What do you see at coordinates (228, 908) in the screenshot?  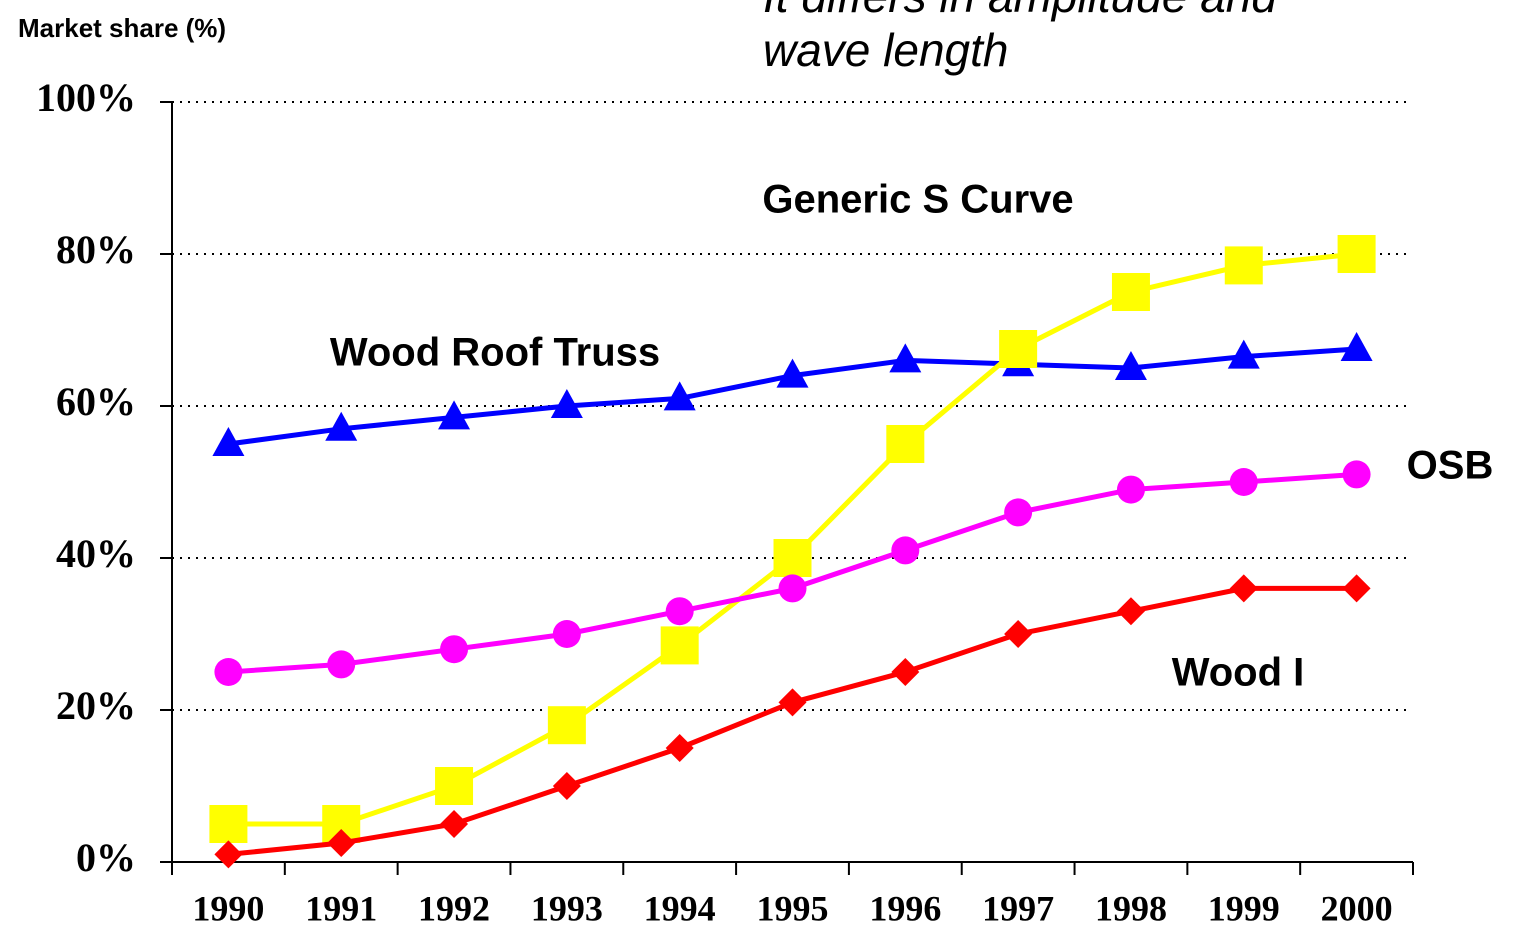 I see `x-tick-label: 1990` at bounding box center [228, 908].